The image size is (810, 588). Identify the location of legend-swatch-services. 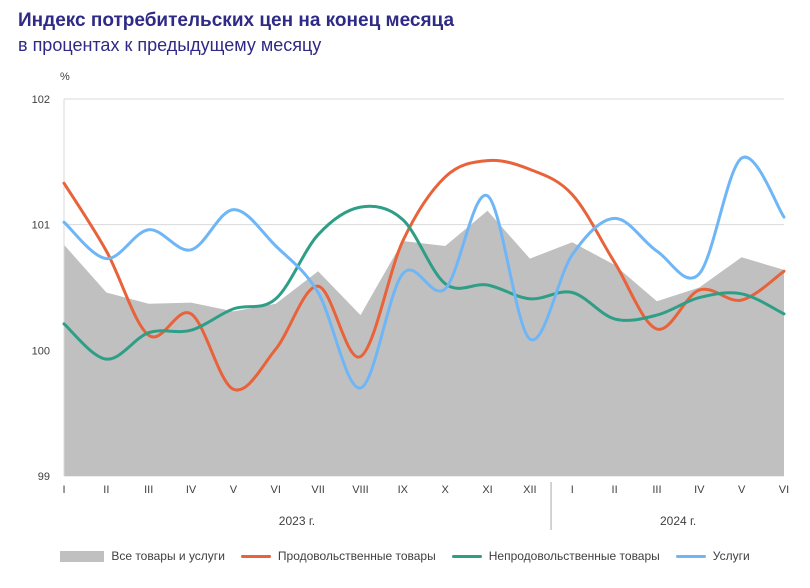
(690, 556).